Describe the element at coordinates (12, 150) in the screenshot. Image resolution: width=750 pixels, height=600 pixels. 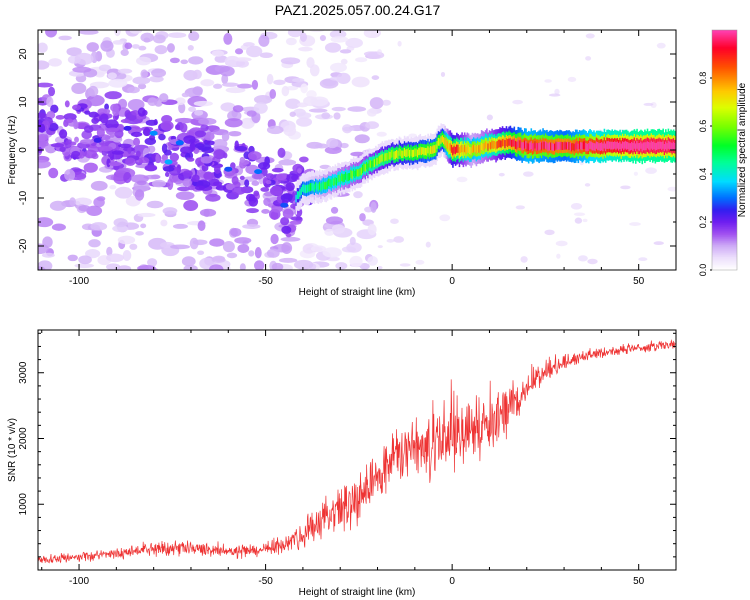
I see `heatmap-y-axis-label: Frequency (Hz)` at that location.